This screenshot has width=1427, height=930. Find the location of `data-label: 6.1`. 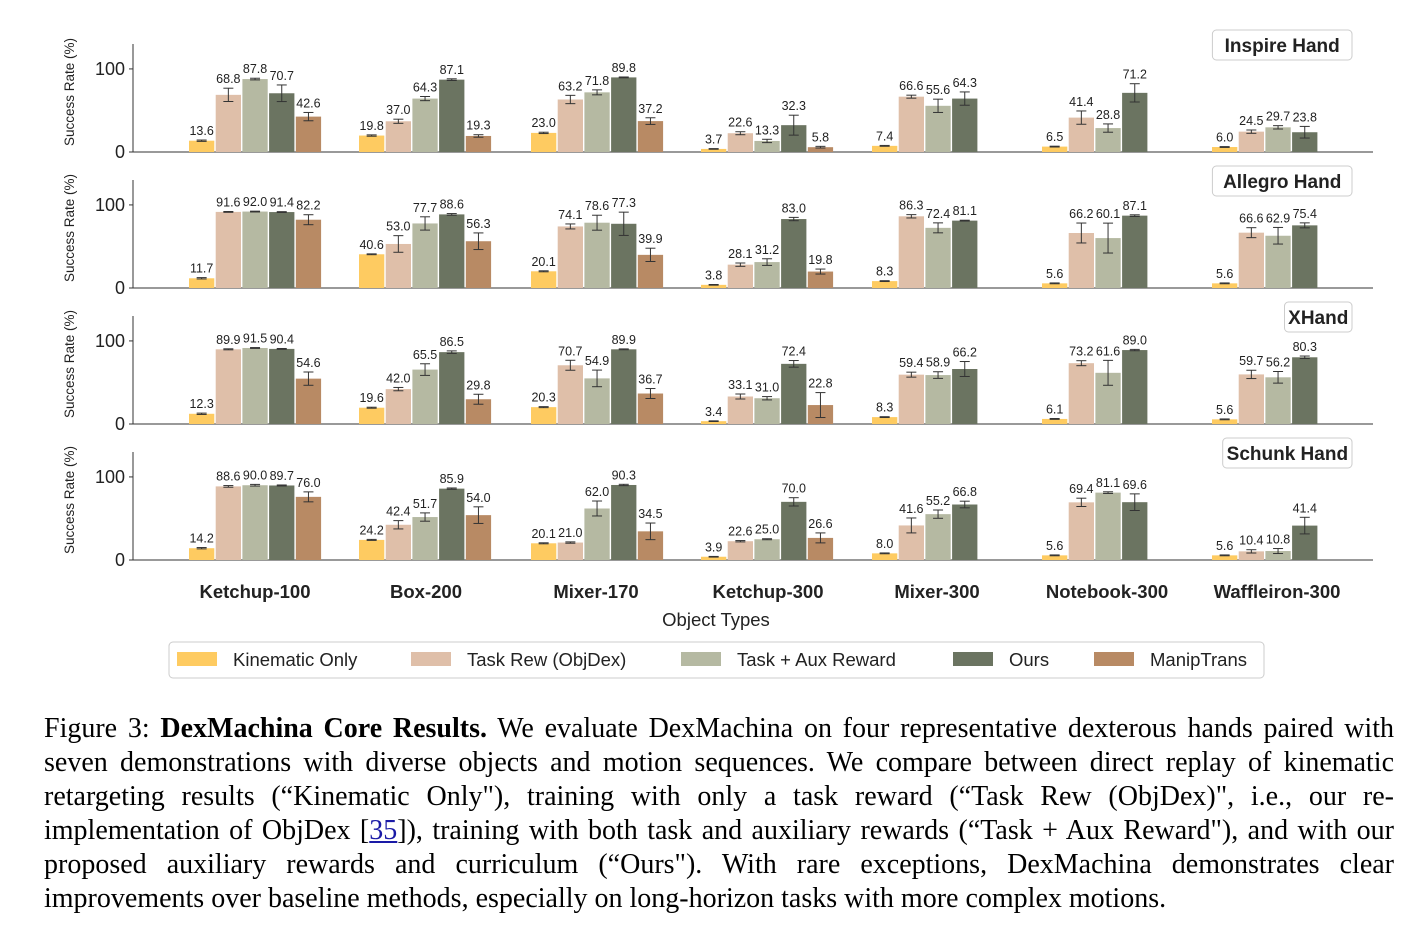

data-label: 6.1 is located at coordinates (1054, 410).